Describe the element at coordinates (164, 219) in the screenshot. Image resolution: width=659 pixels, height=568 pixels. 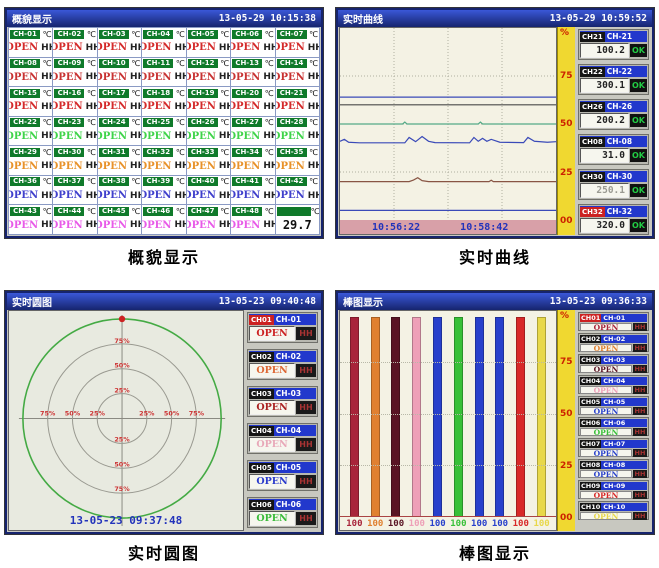
I see `overview-channel-cell: CH-46℃OPENHH` at that location.